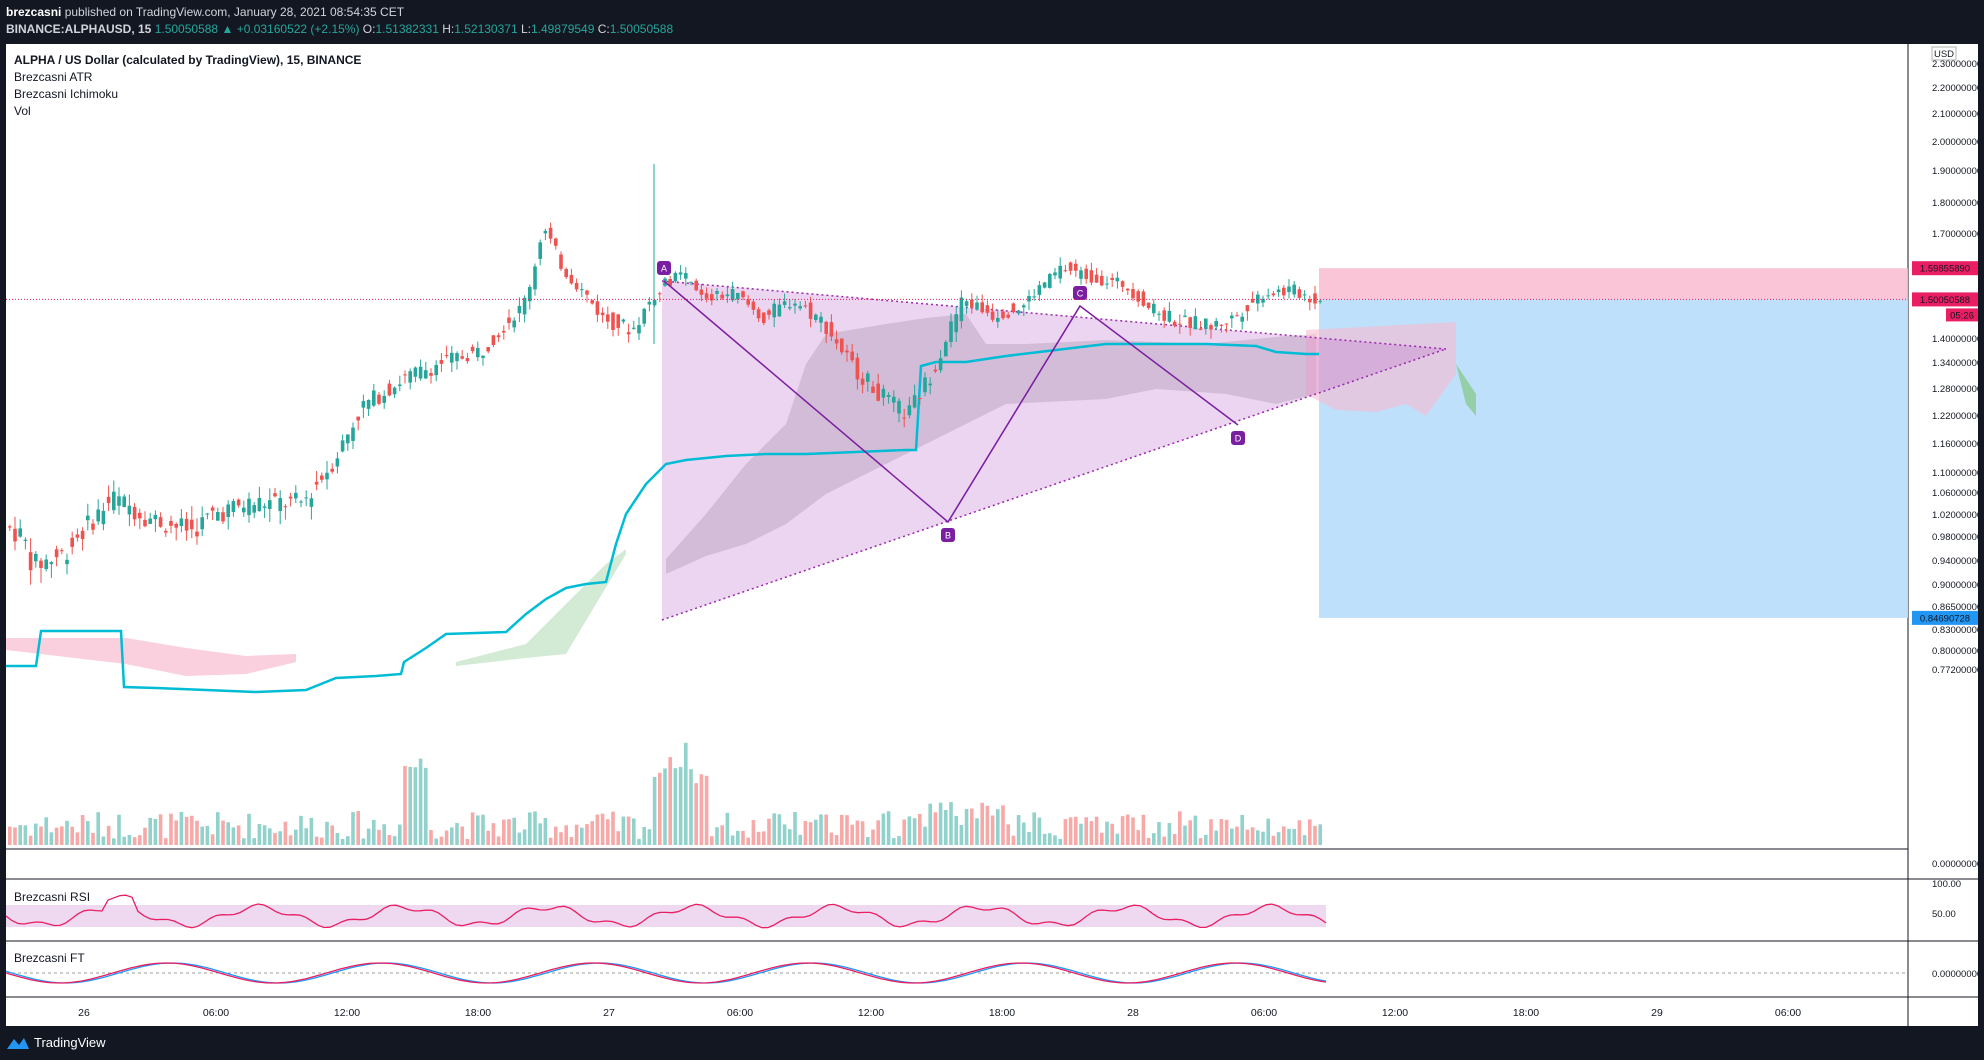 The width and height of the screenshot is (1984, 1060). Describe the element at coordinates (1395, 1013) in the screenshot. I see `time-axis-label: 12:00` at that location.